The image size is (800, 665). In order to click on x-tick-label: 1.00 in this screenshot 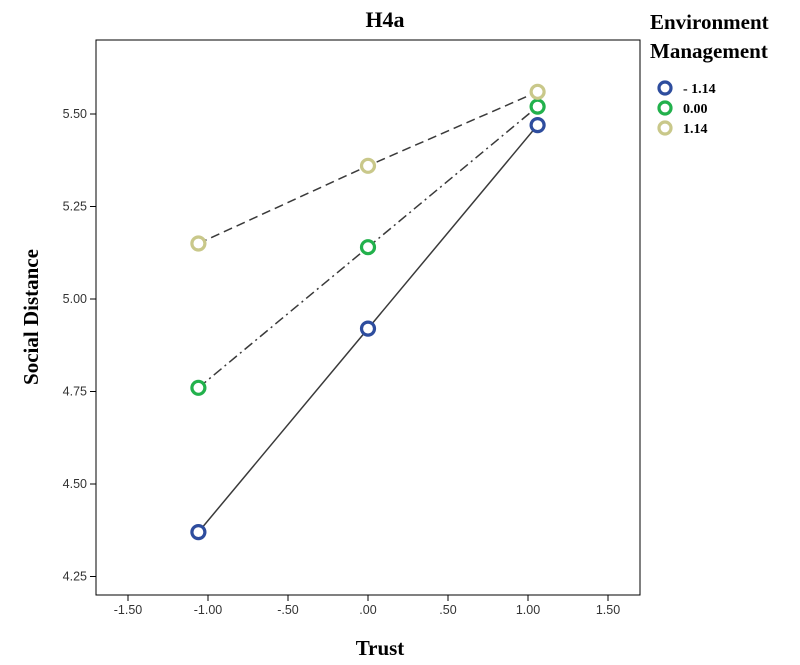, I will do `click(528, 610)`.